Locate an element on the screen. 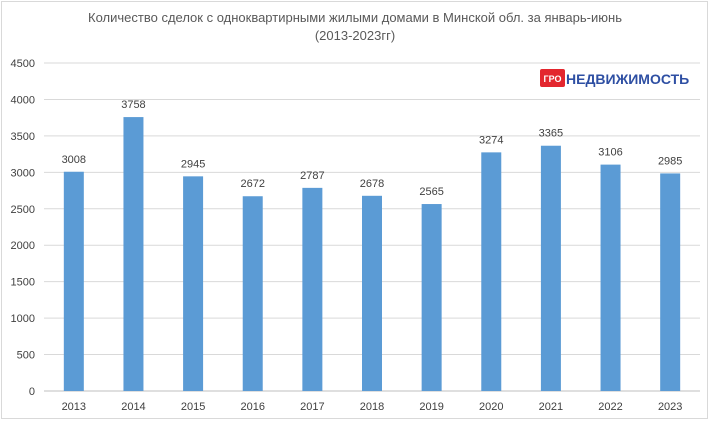 The image size is (711, 422). y-tick-label: 4000 is located at coordinates (23, 100).